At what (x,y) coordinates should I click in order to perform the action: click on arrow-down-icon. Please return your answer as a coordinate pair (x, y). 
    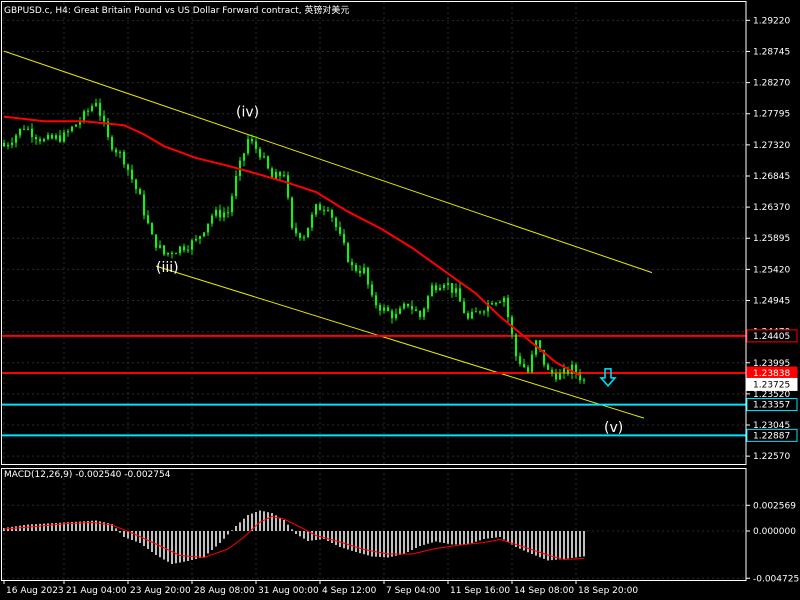
    Looking at the image, I should click on (608, 377).